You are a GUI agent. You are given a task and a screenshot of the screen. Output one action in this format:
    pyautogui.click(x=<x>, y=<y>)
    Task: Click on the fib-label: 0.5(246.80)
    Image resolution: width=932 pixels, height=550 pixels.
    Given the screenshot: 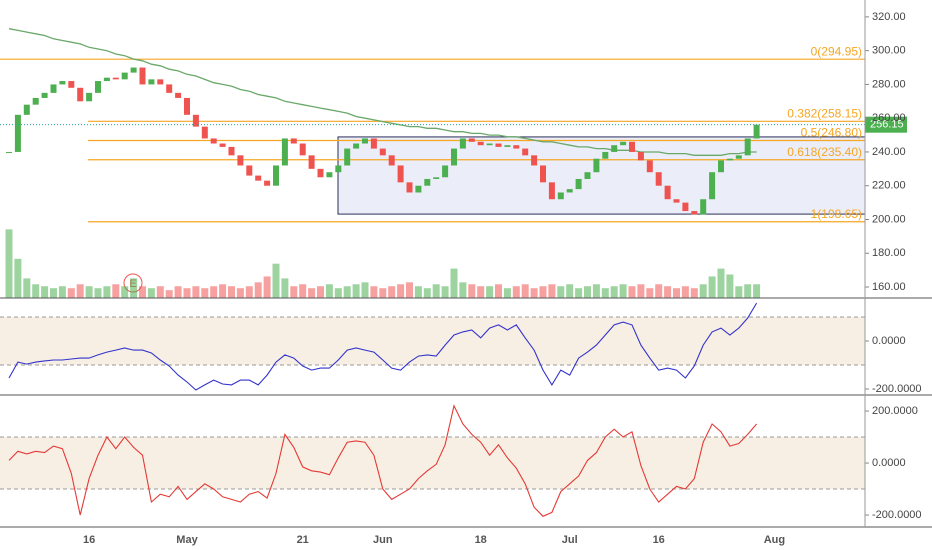 What is the action you would take?
    pyautogui.click(x=831, y=133)
    